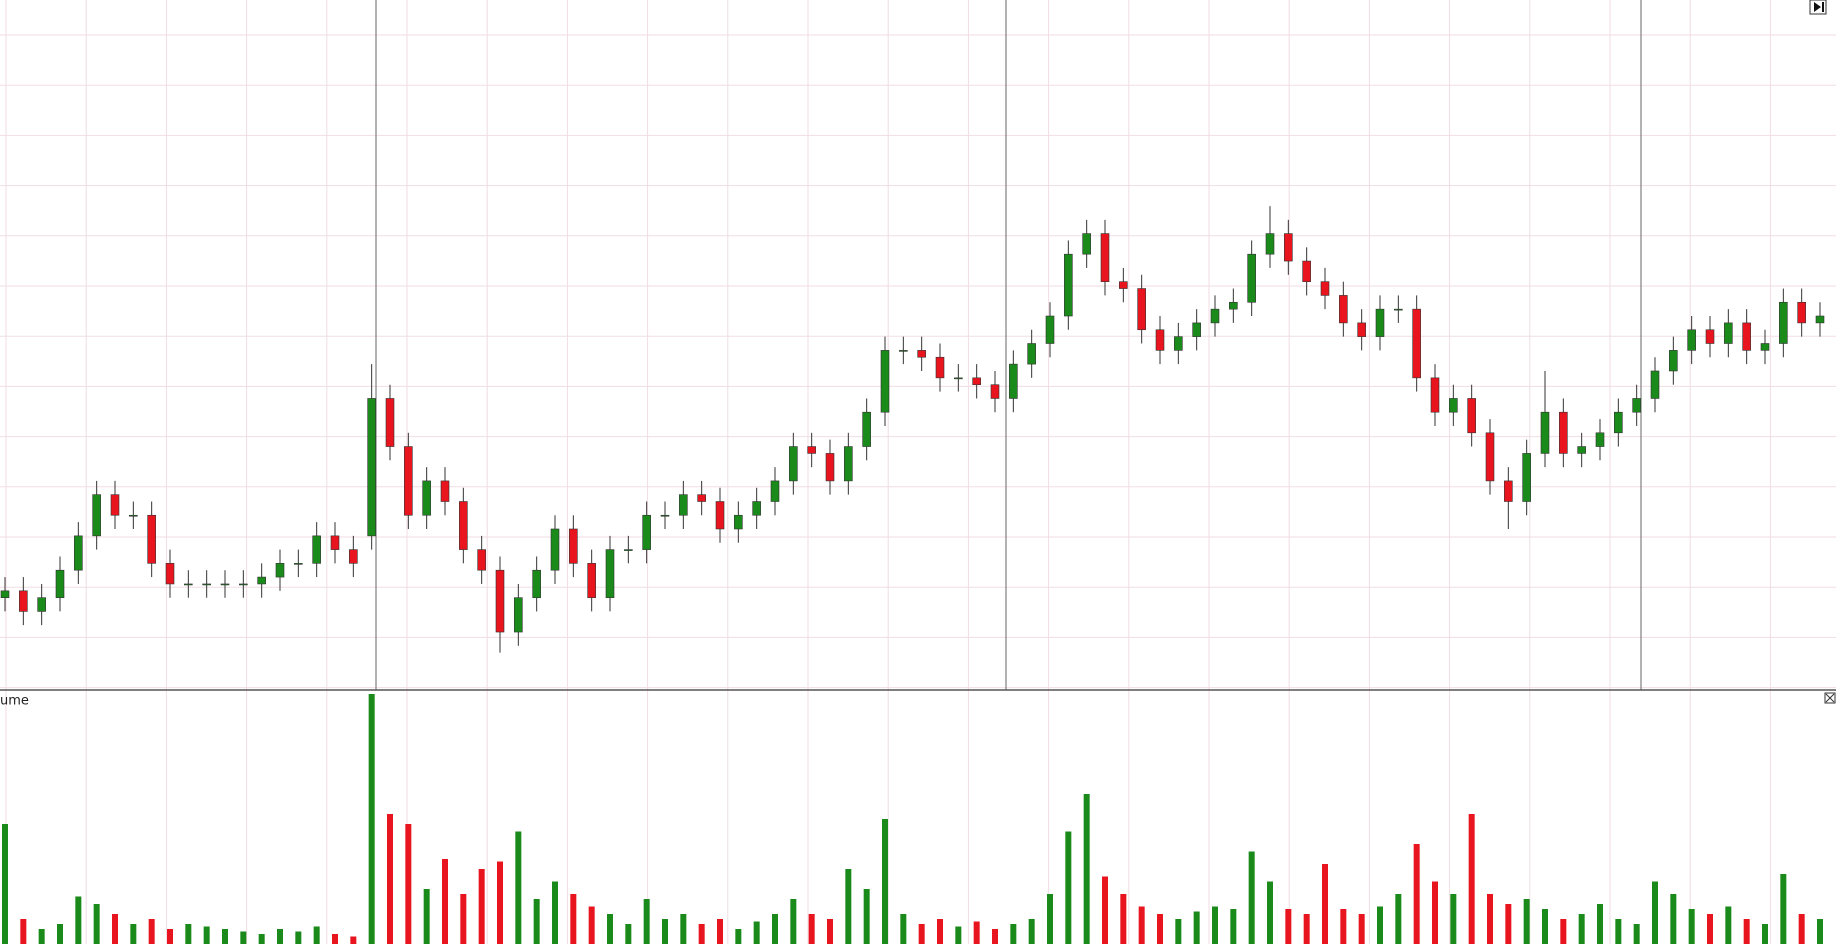 This screenshot has height=944, width=1836. Describe the element at coordinates (1830, 698) in the screenshot. I see `close-panel-button` at that location.